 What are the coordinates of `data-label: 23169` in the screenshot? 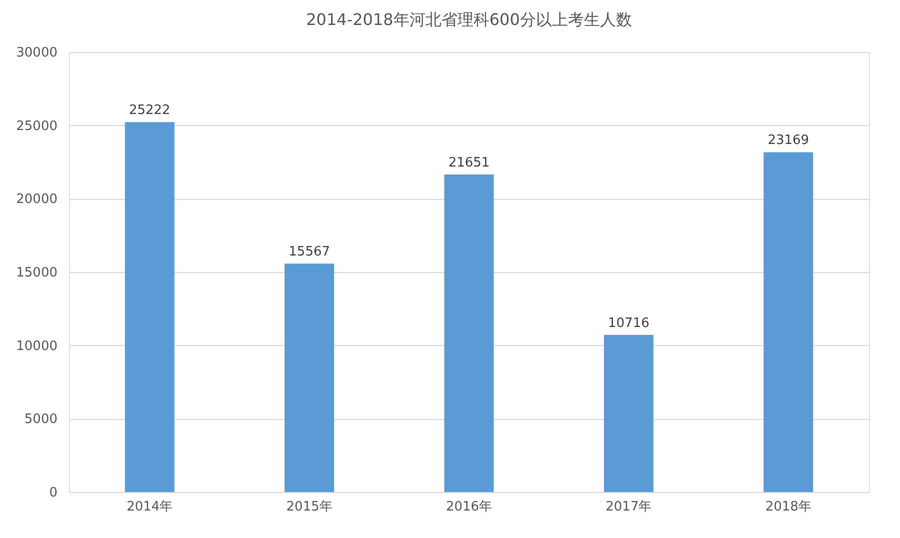 It's located at (789, 140).